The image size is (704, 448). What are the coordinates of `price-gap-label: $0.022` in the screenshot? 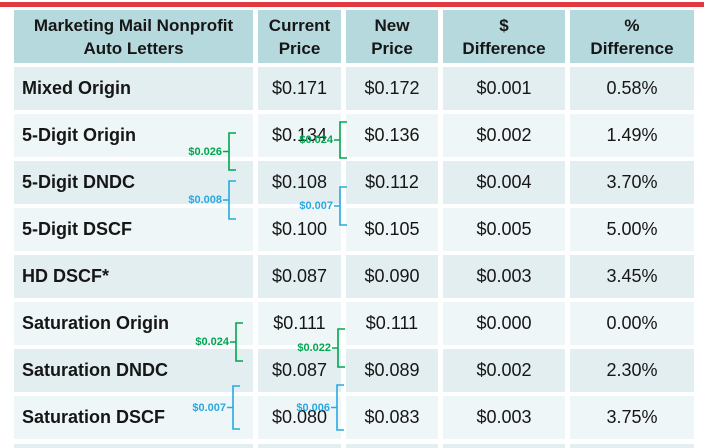 It's located at (314, 348).